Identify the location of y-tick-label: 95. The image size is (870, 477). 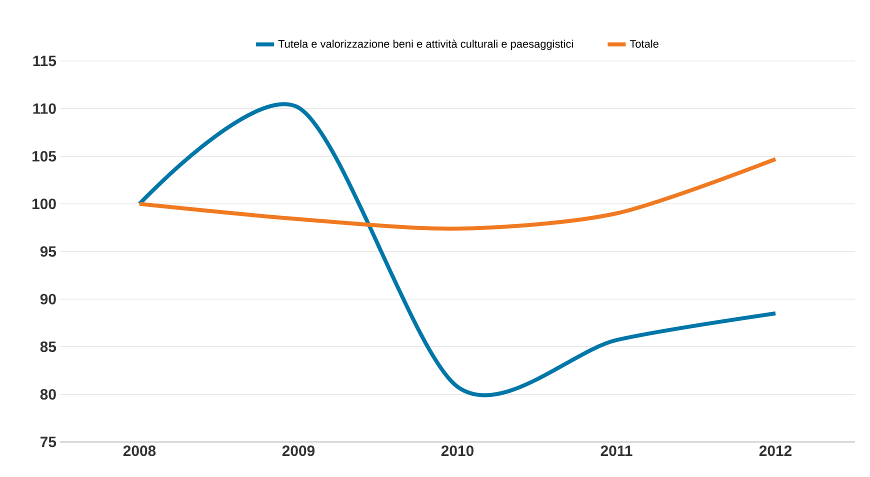
(48, 251).